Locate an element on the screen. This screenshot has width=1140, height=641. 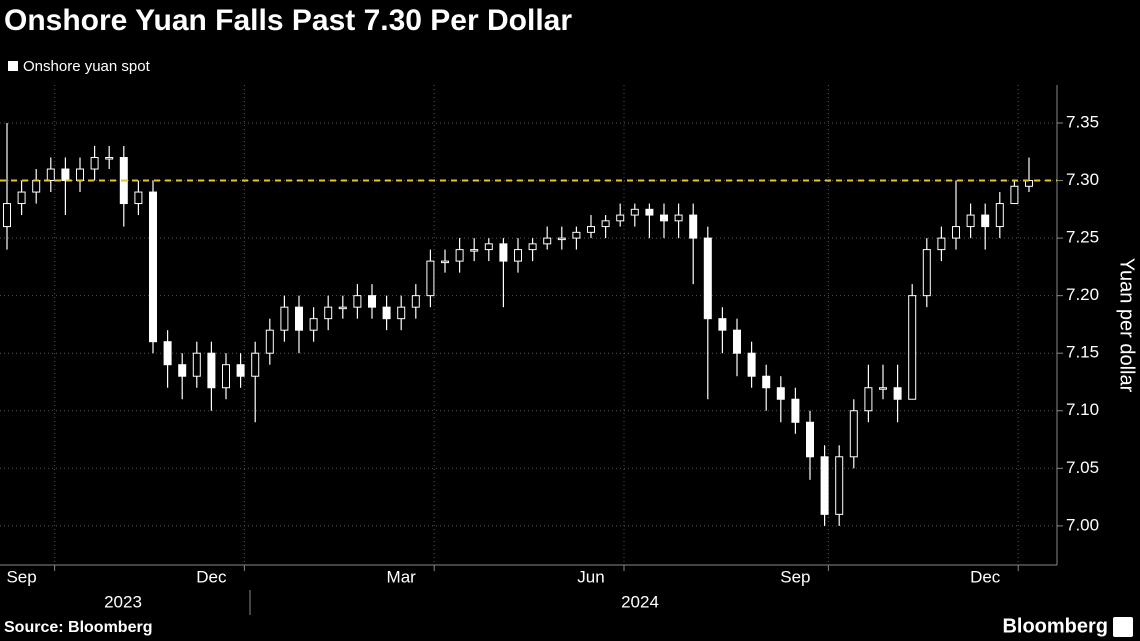
y-tick-label: 7.35 is located at coordinates (1082, 121).